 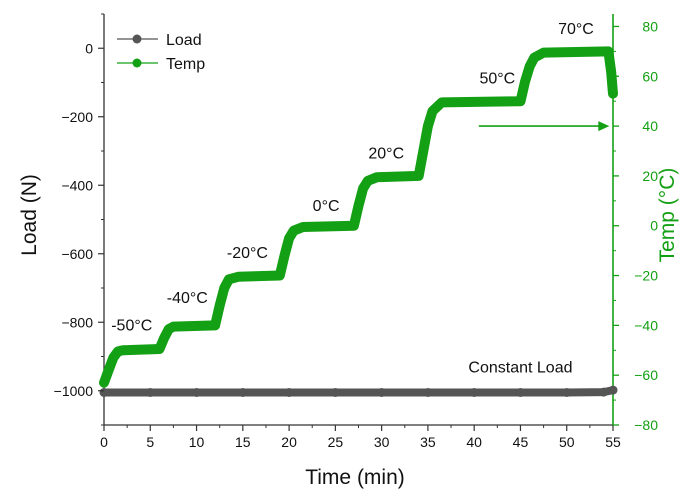 What do you see at coordinates (650, 26) in the screenshot?
I see `y2-tick-label: 80` at bounding box center [650, 26].